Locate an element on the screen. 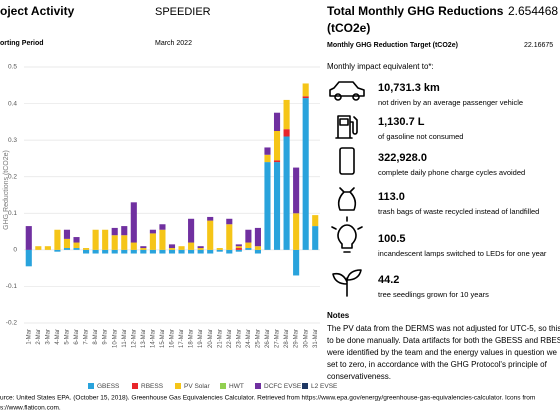  x-tick-label: 12-Mar is located at coordinates (134, 338).